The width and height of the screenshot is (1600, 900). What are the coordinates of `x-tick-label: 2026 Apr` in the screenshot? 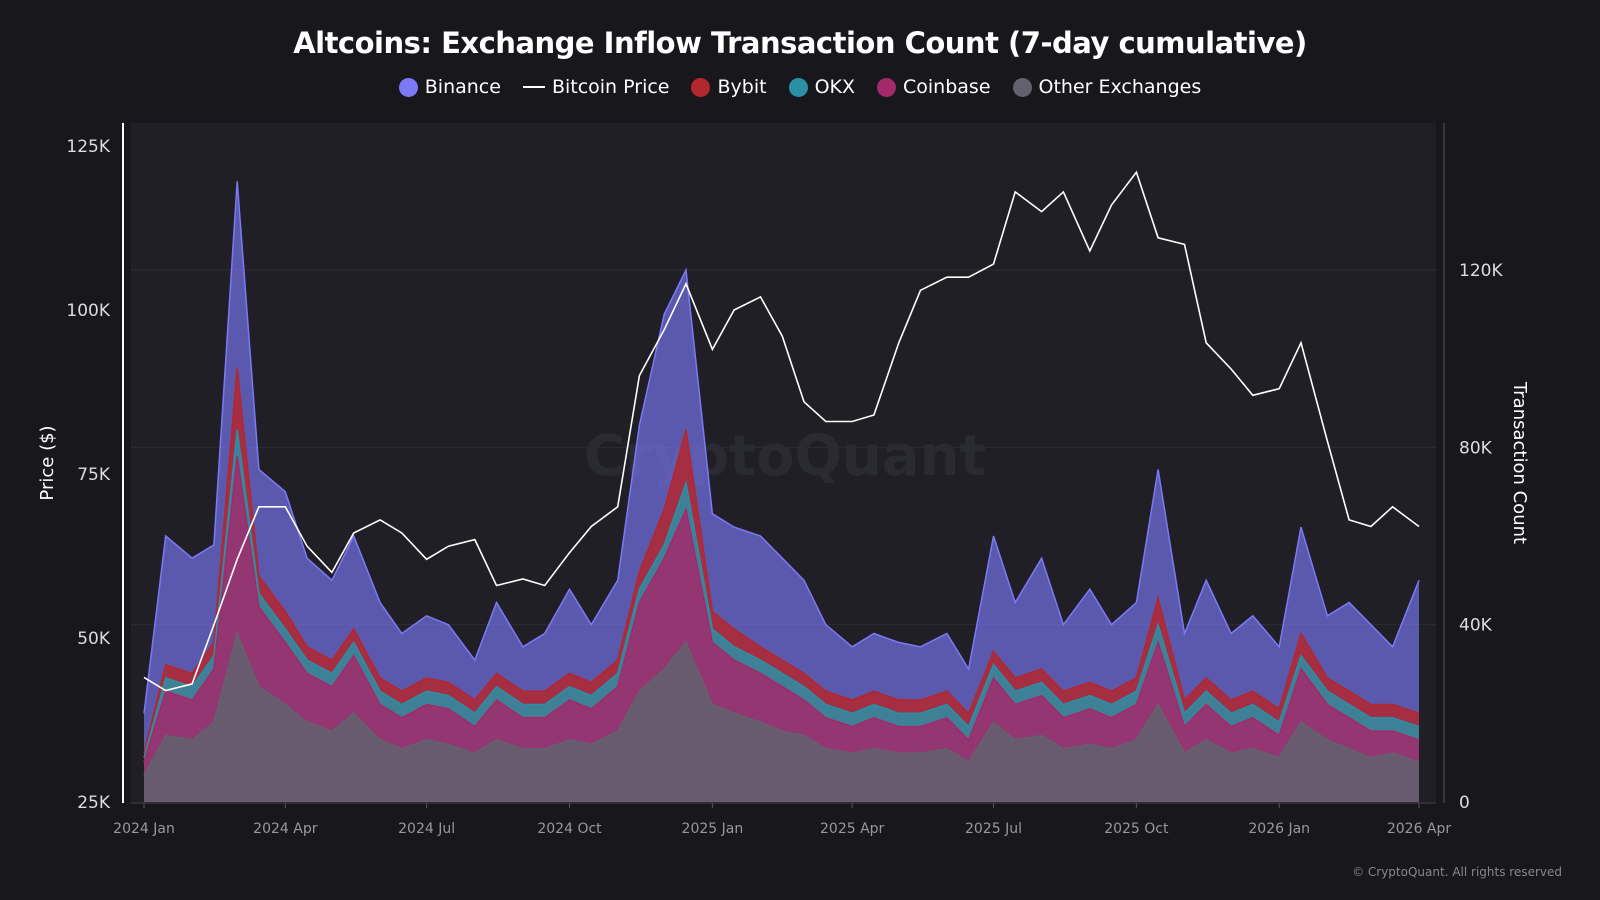 It's located at (1419, 829).